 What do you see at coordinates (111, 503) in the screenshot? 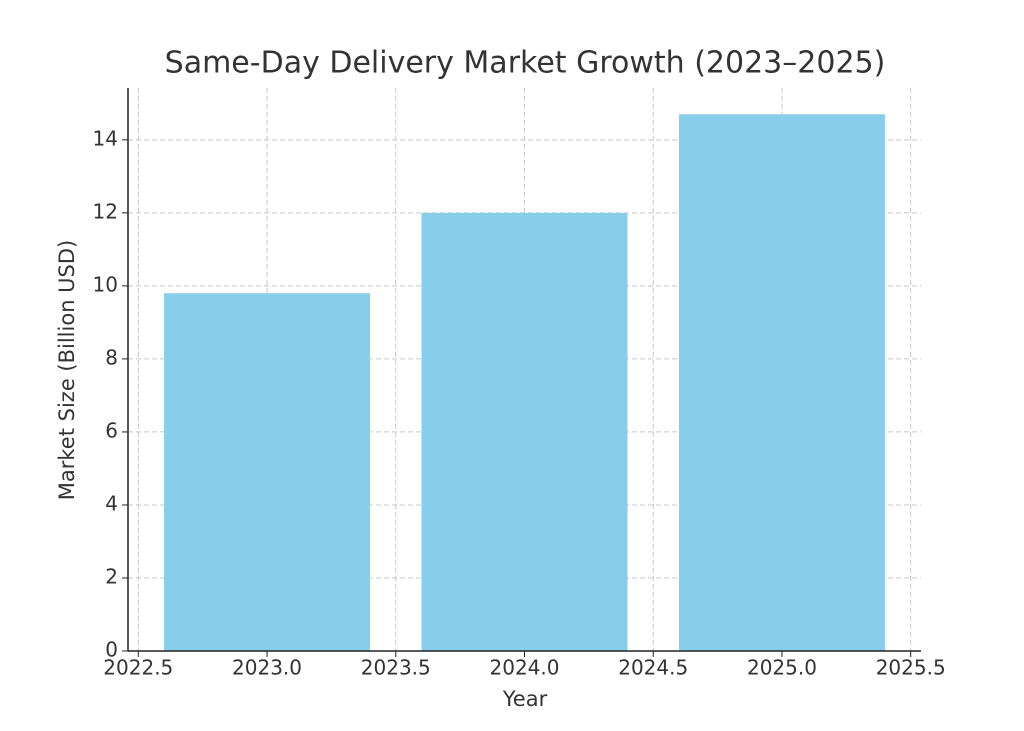
I see `y-tick-label: 4` at bounding box center [111, 503].